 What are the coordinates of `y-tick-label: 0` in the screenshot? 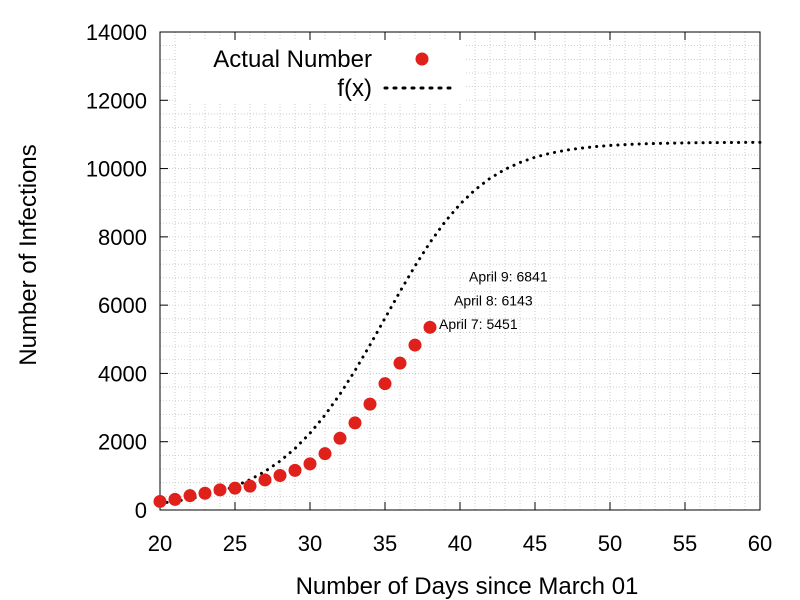 It's located at (141, 510).